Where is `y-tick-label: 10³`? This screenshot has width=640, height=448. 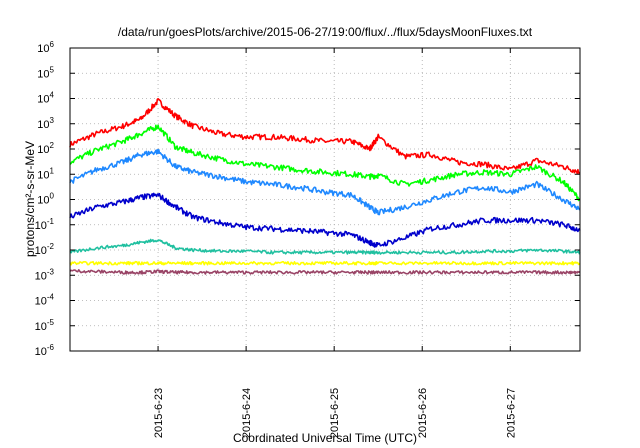
y-tick-label: 10³ is located at coordinates (45, 123).